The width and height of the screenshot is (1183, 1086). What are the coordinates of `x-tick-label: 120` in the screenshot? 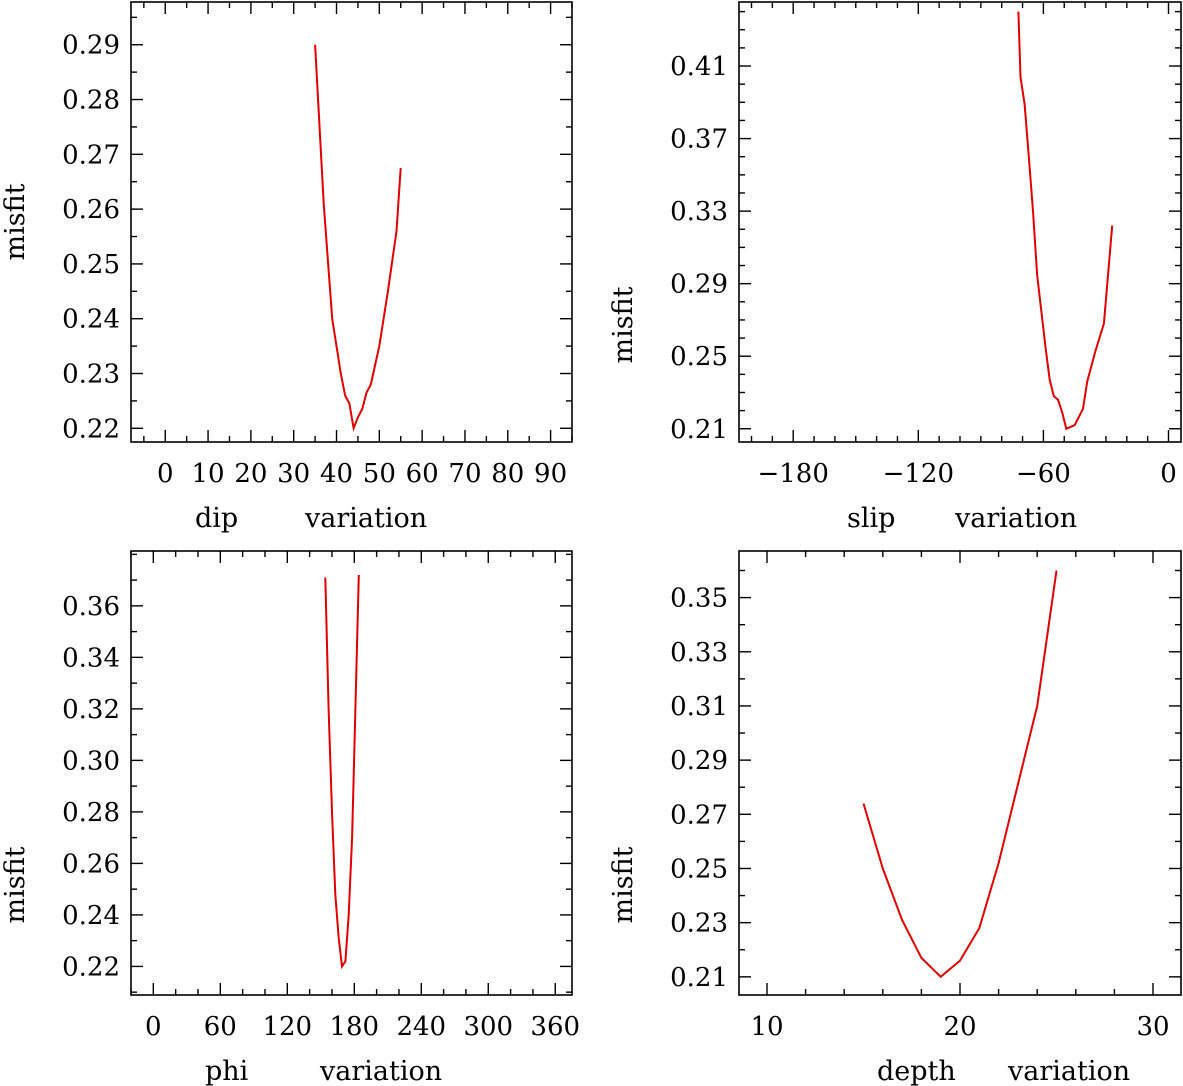 It's located at (287, 1027).